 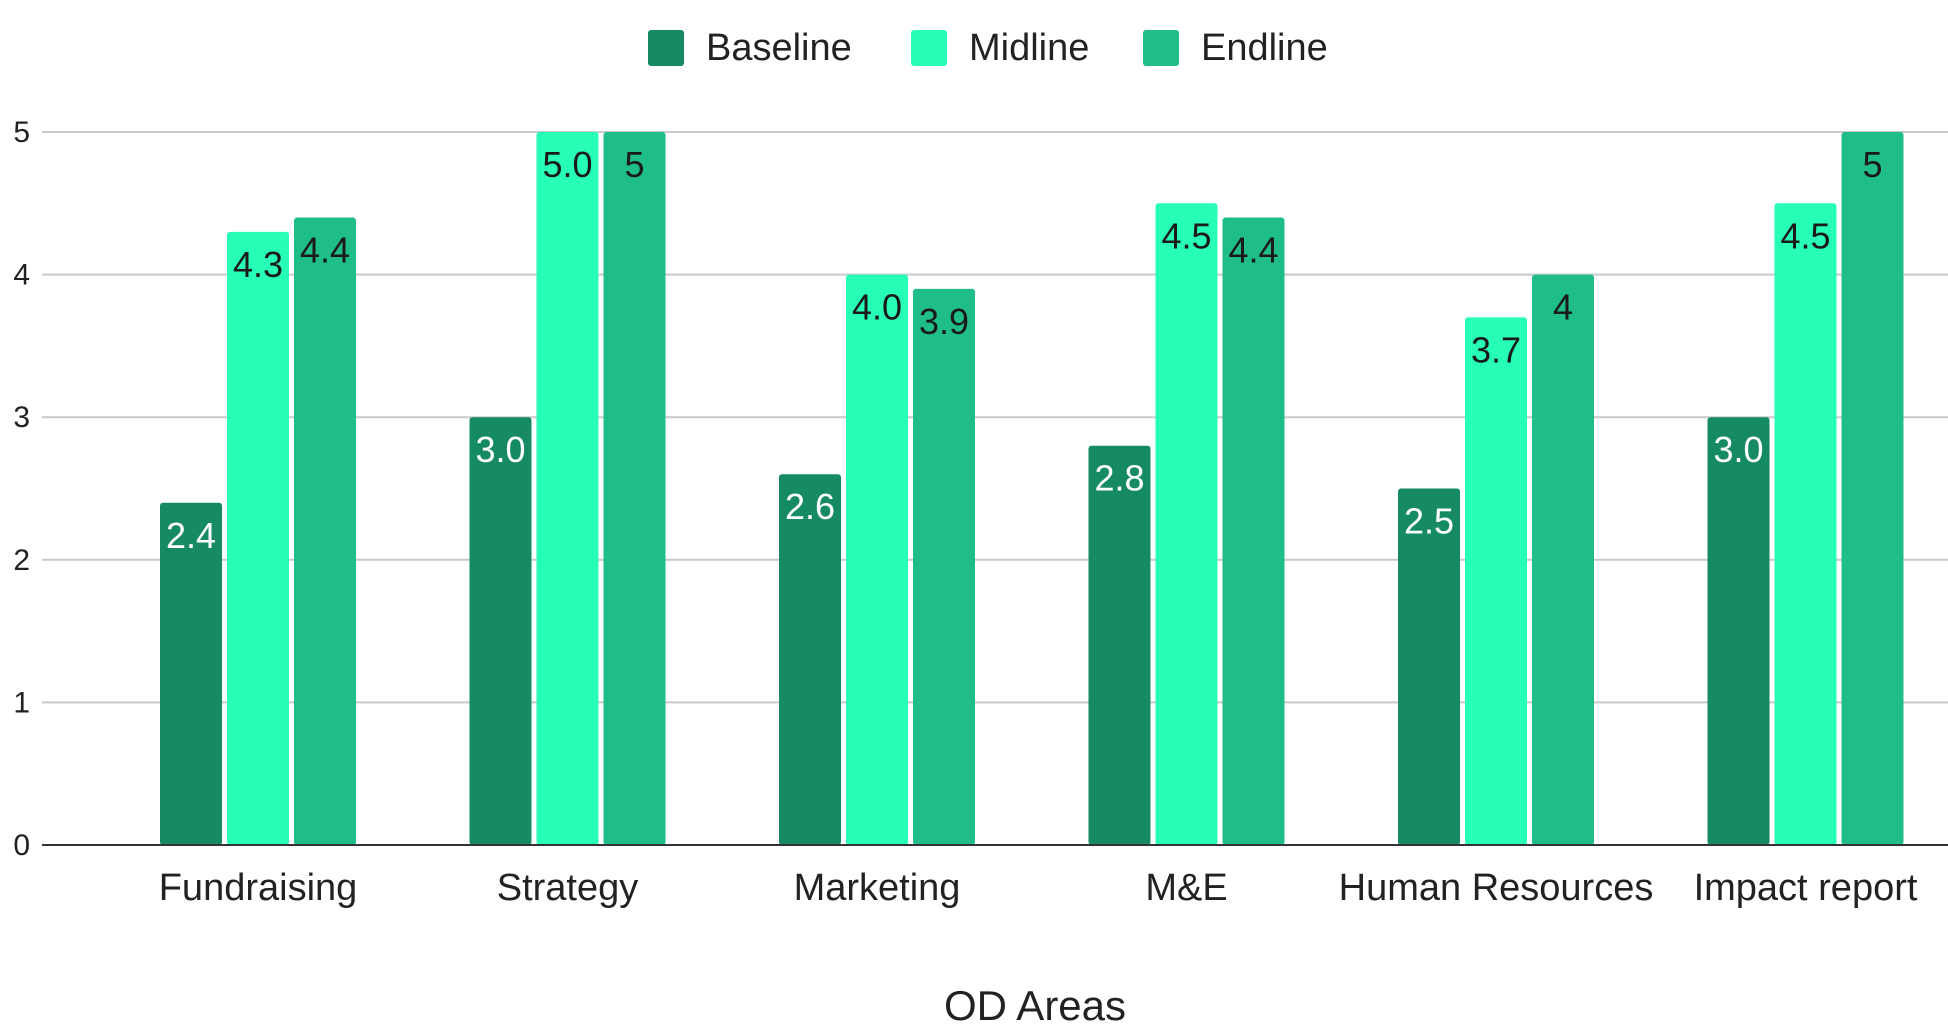 What do you see at coordinates (1429, 521) in the screenshot?
I see `data-label-baseline-4: 2.5` at bounding box center [1429, 521].